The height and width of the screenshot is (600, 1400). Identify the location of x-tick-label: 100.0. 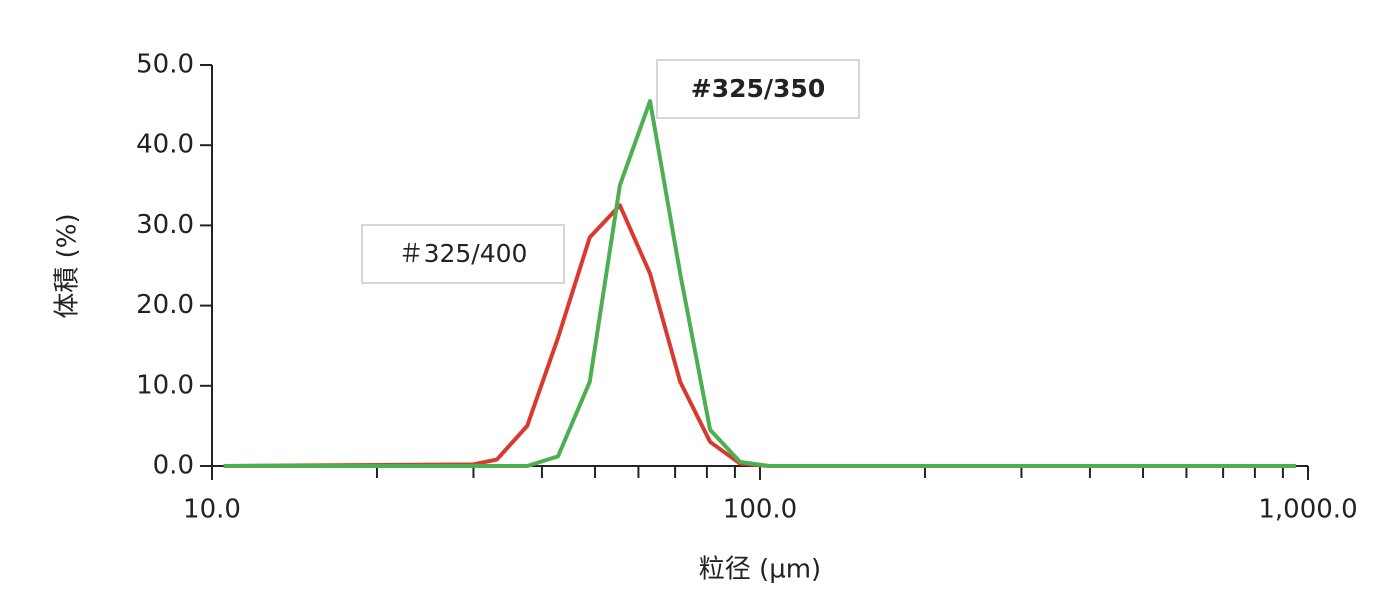
(760, 510).